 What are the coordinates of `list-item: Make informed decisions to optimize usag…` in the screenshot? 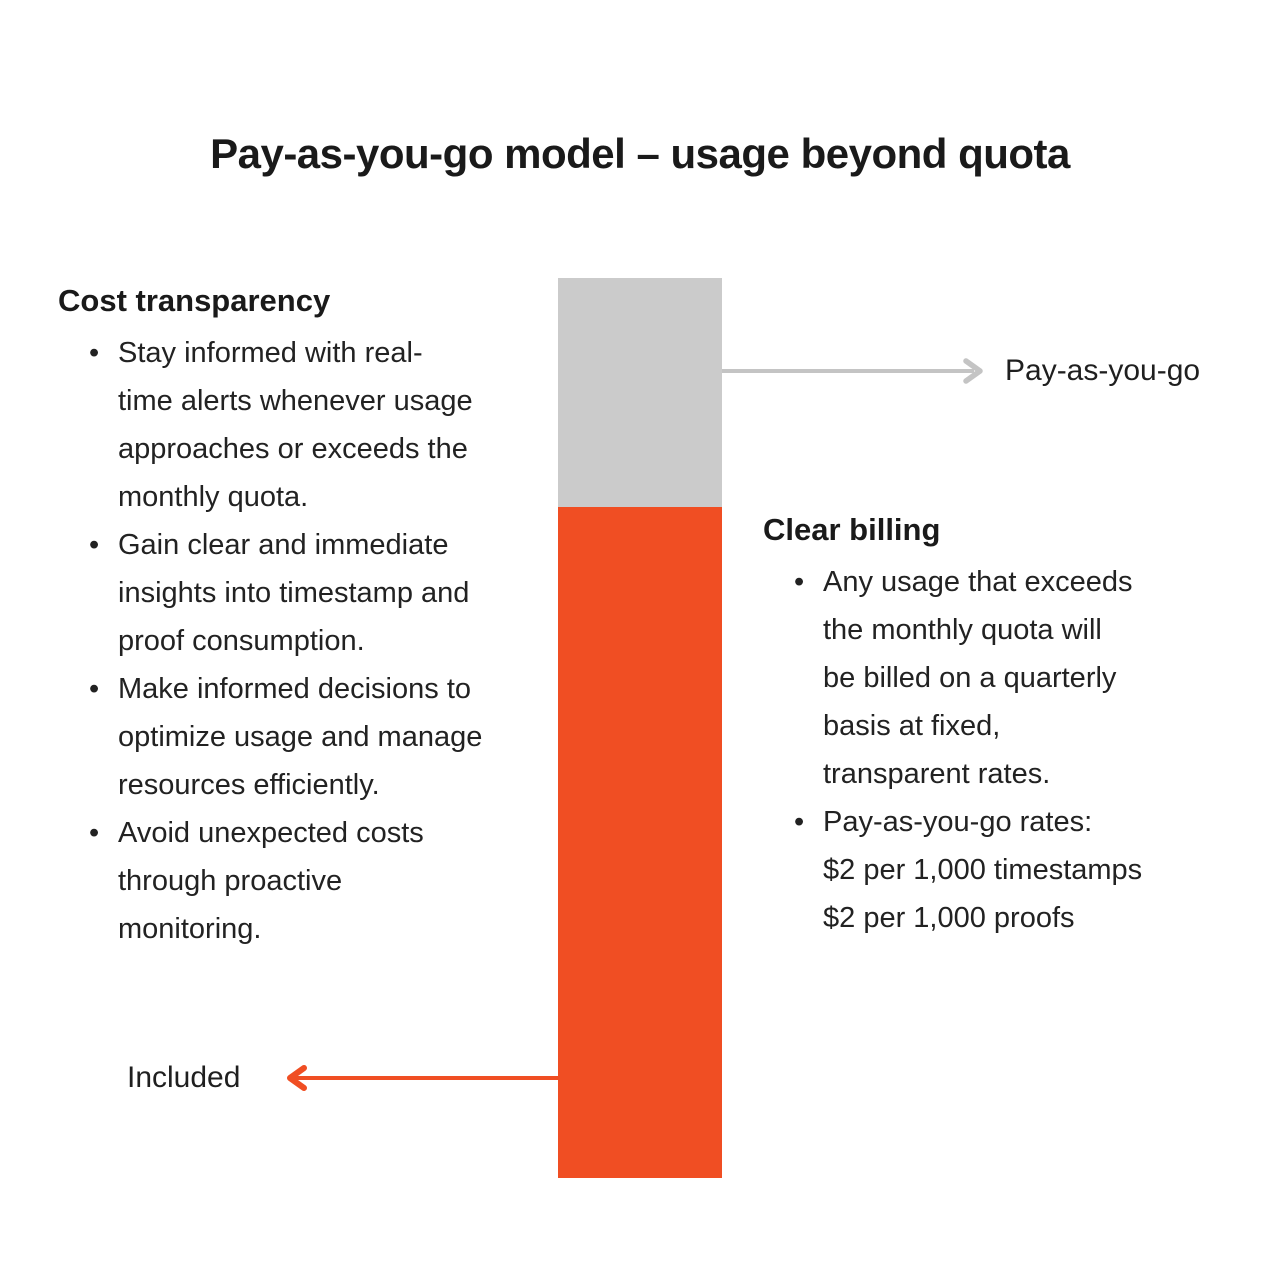 It's located at (308, 737).